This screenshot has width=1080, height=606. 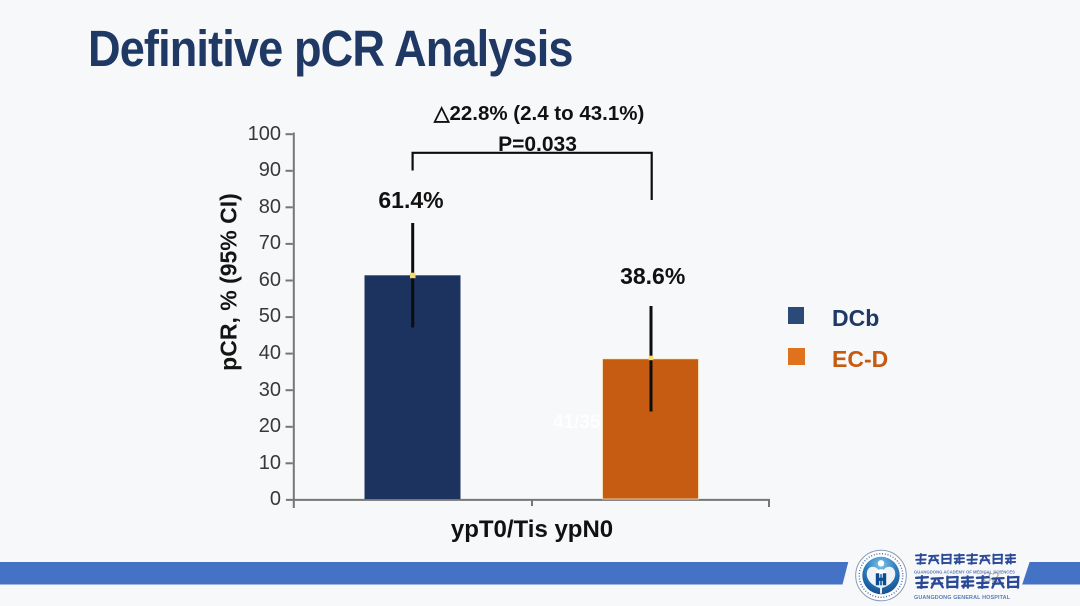 What do you see at coordinates (962, 598) in the screenshot?
I see `svg-text: GUANGDONG GENERAL HOSPITAL` at bounding box center [962, 598].